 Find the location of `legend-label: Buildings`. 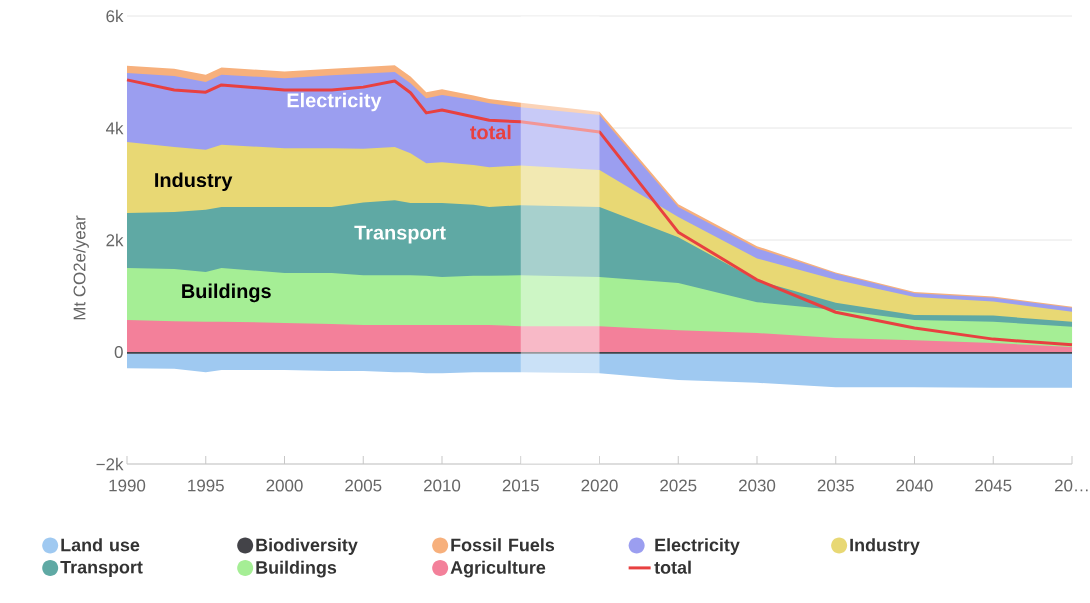

legend-label: Buildings is located at coordinates (296, 569).